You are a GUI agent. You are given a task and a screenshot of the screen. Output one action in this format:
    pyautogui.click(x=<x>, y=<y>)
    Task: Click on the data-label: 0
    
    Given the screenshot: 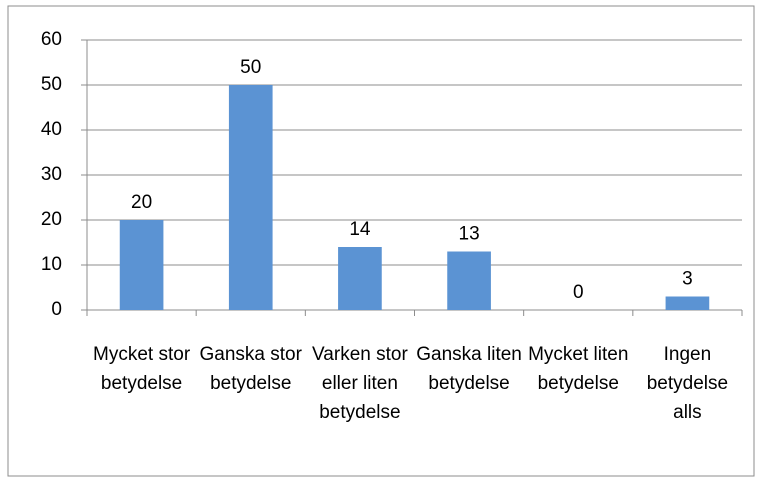 What is the action you would take?
    pyautogui.click(x=578, y=292)
    